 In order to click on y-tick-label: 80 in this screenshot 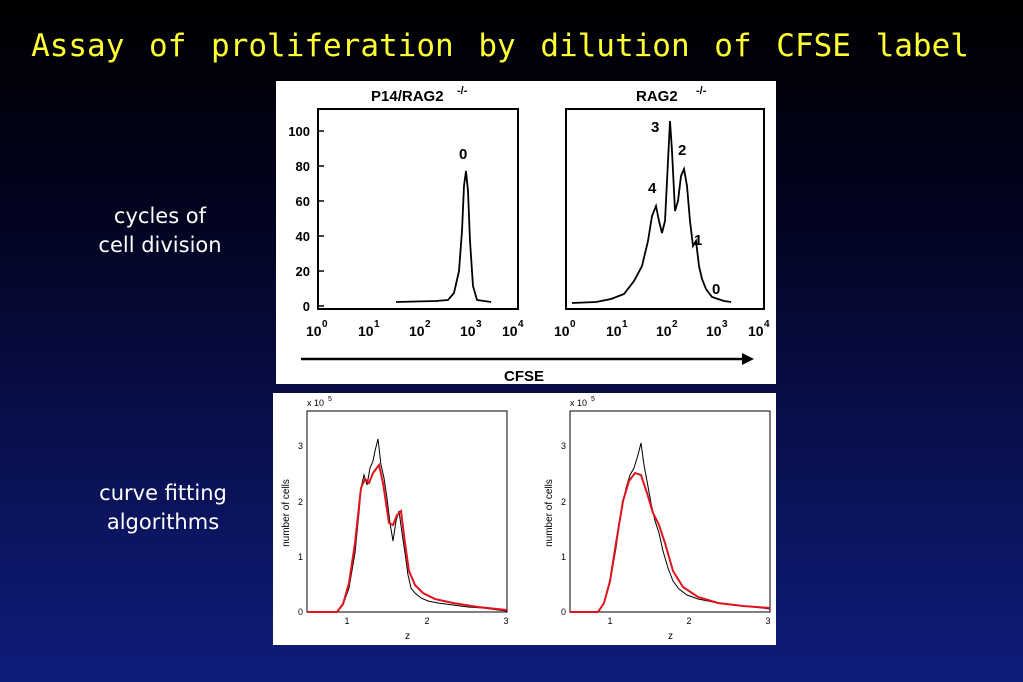, I will do `click(303, 166)`.